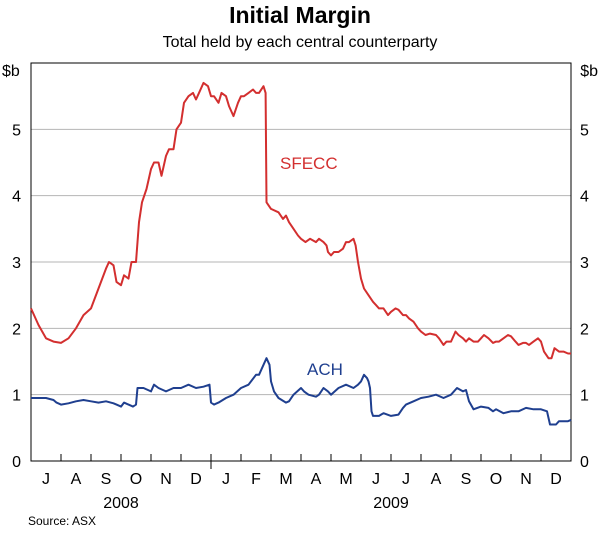 The height and width of the screenshot is (533, 600). Describe the element at coordinates (584, 396) in the screenshot. I see `y-tick-right-1: 1` at that location.